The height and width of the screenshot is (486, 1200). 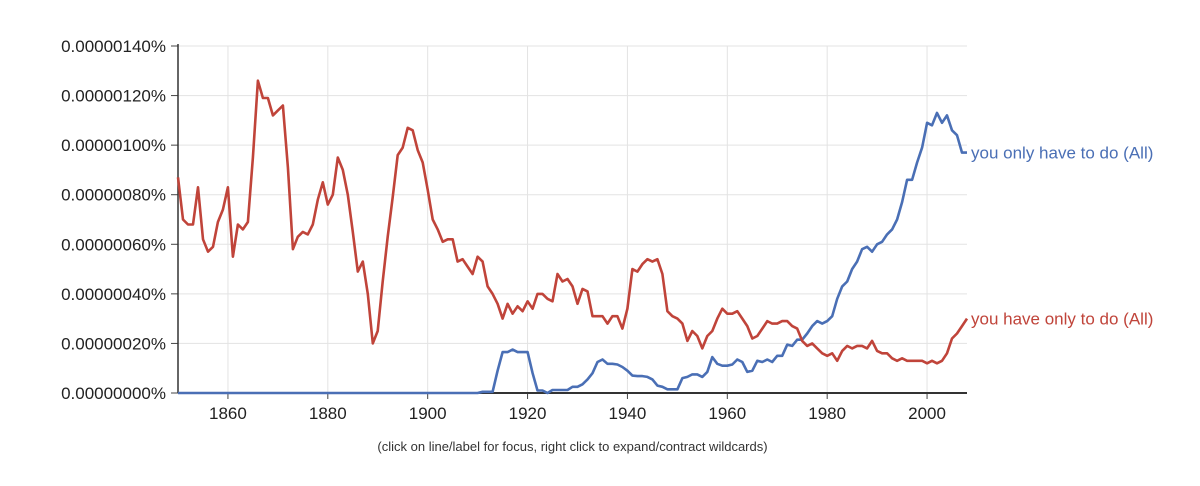 What do you see at coordinates (113, 96) in the screenshot?
I see `y-tick-label: 0.00000120%` at bounding box center [113, 96].